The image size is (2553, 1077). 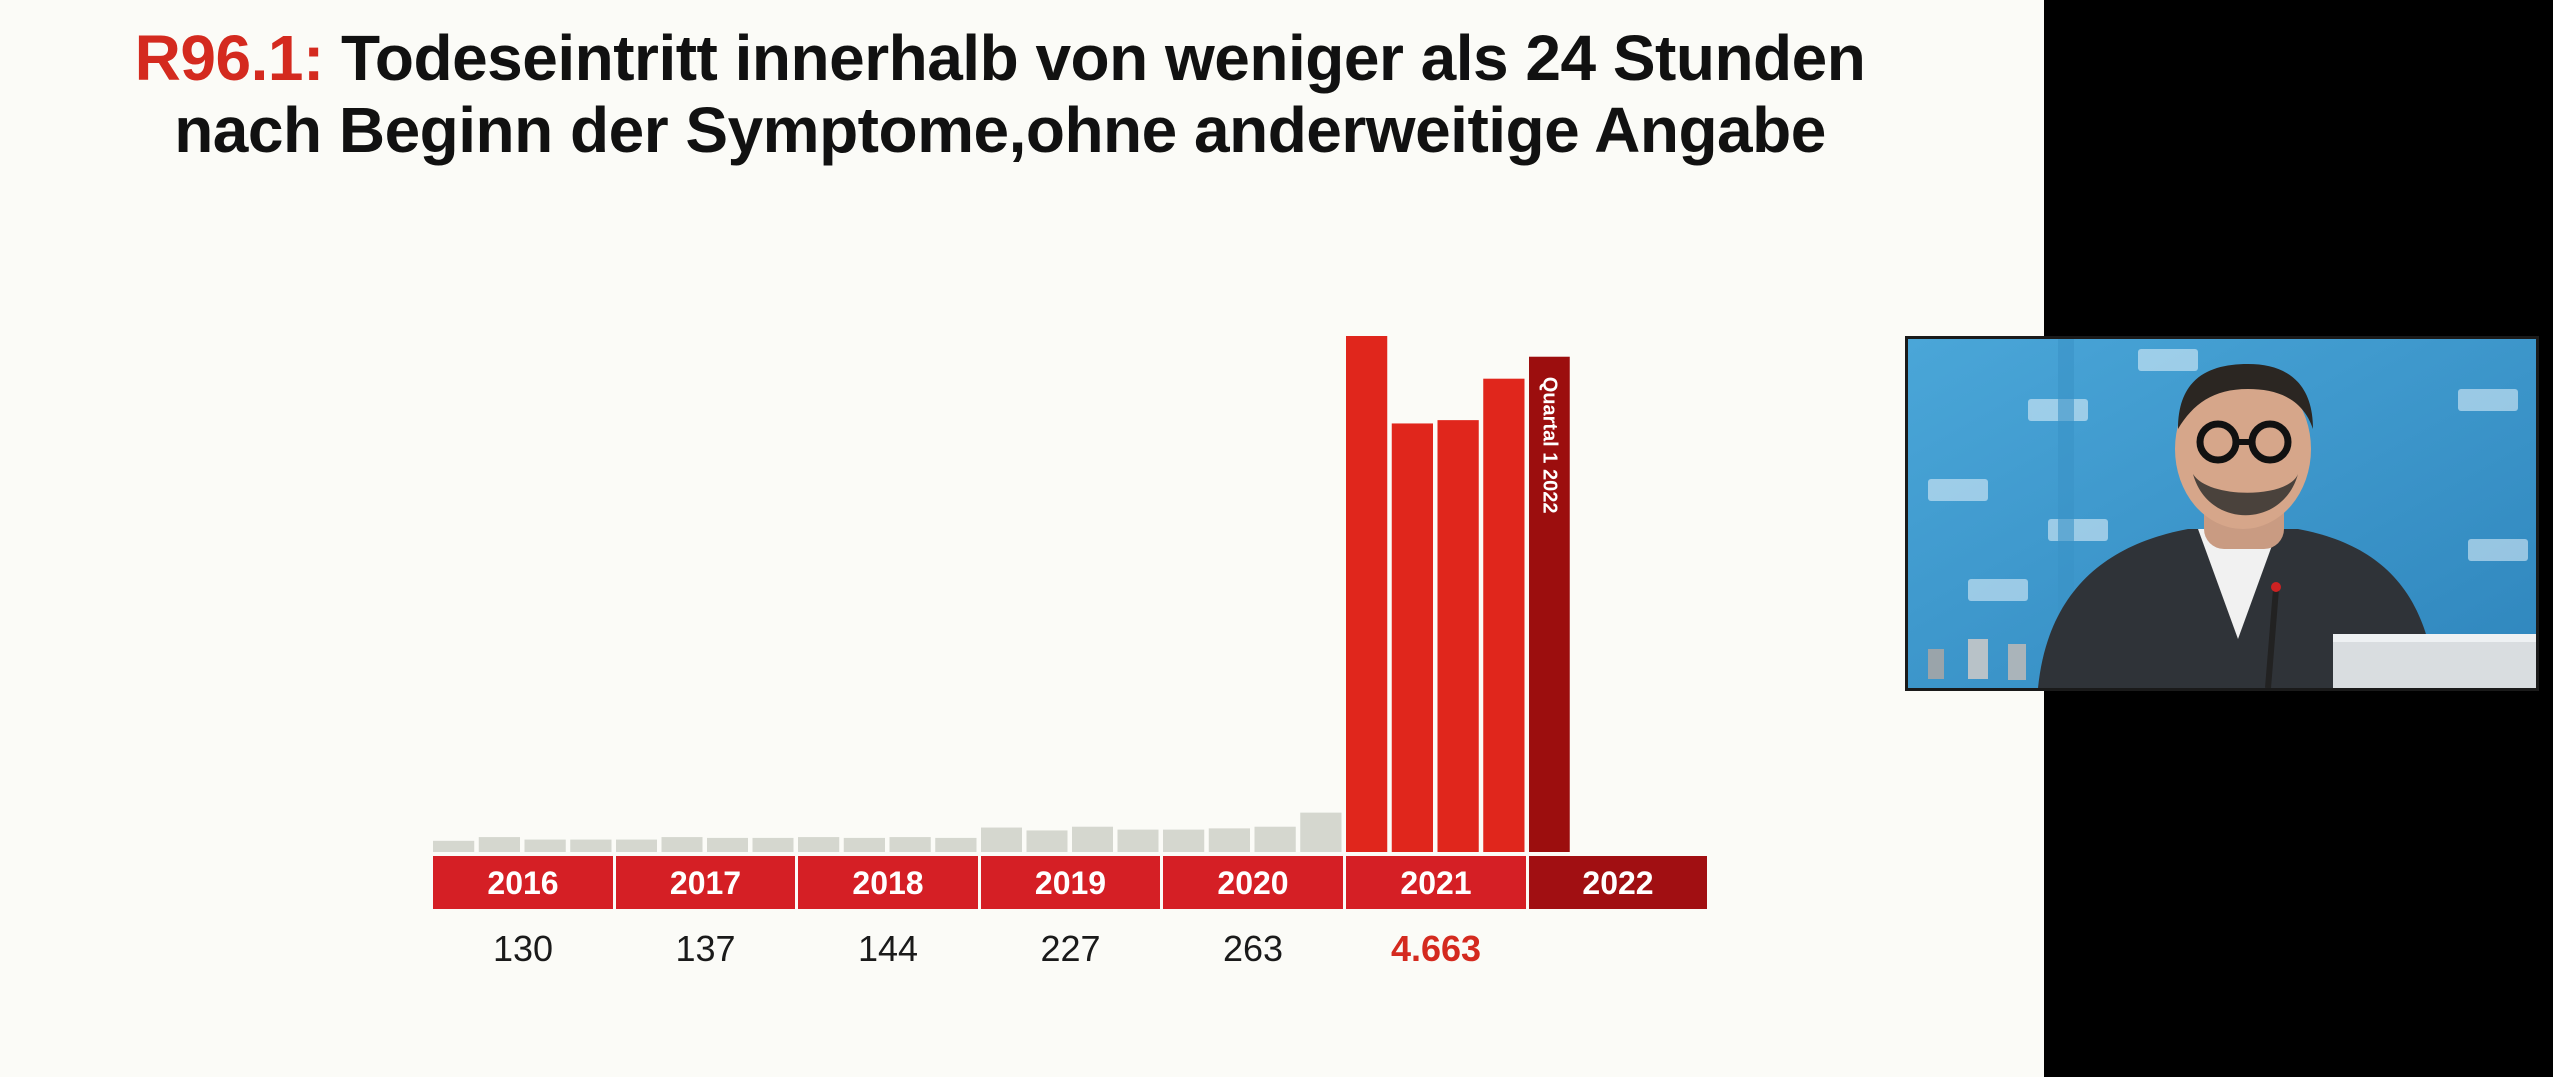 I want to click on annotation-group: Quartal 1 2022, so click(x=1549, y=445).